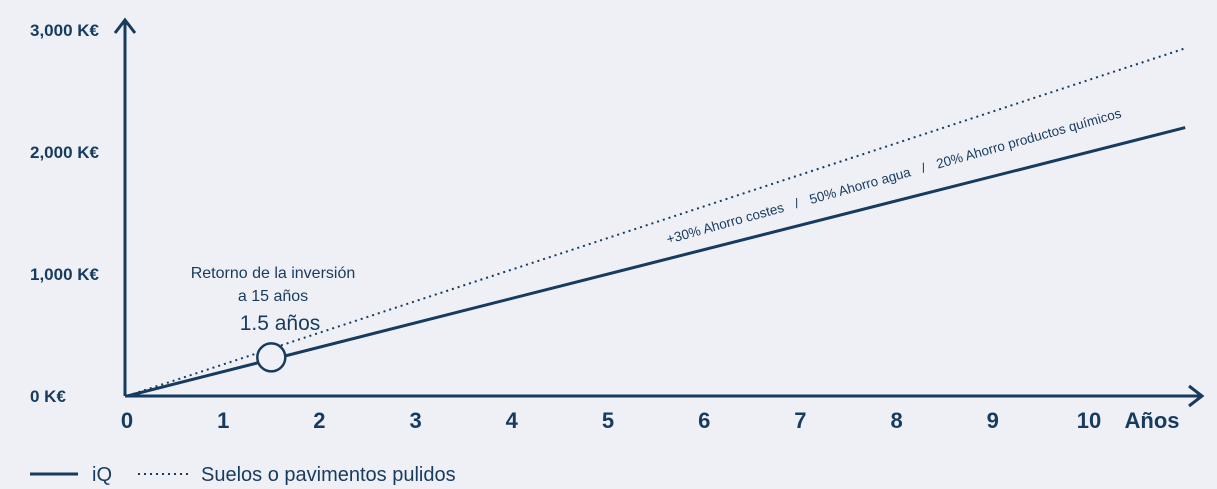 The image size is (1217, 489). Describe the element at coordinates (725, 223) in the screenshot. I see `savings-costs: +30% Ahorro costes` at that location.